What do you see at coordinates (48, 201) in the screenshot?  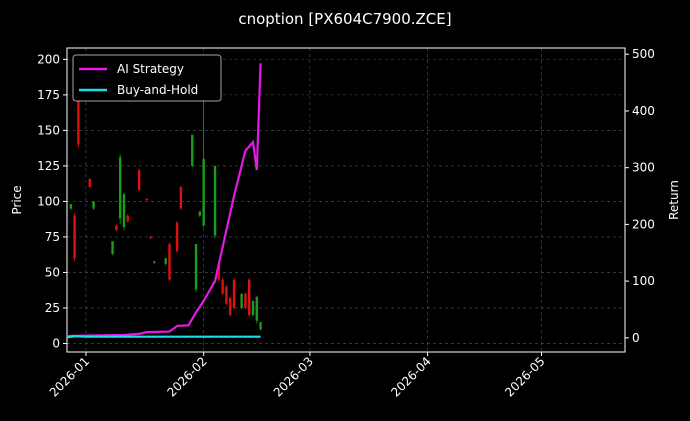 I see `y-tick-label: 100` at bounding box center [48, 201].